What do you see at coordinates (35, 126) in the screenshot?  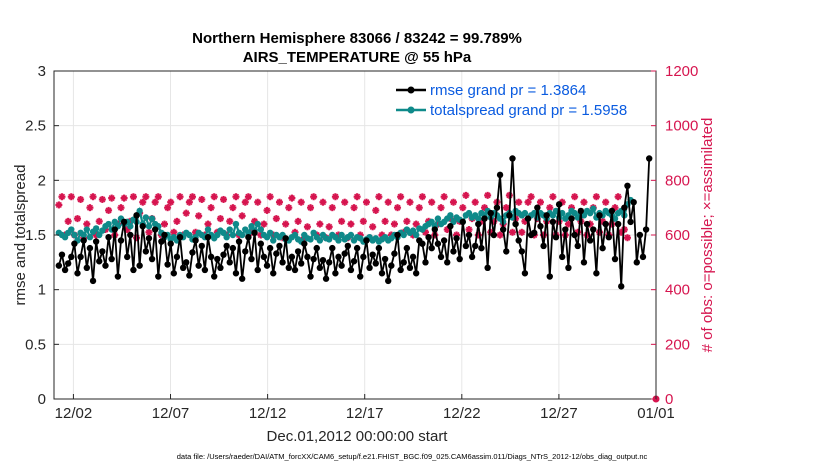 I see `y-tick-label-left: 2.5` at bounding box center [35, 126].